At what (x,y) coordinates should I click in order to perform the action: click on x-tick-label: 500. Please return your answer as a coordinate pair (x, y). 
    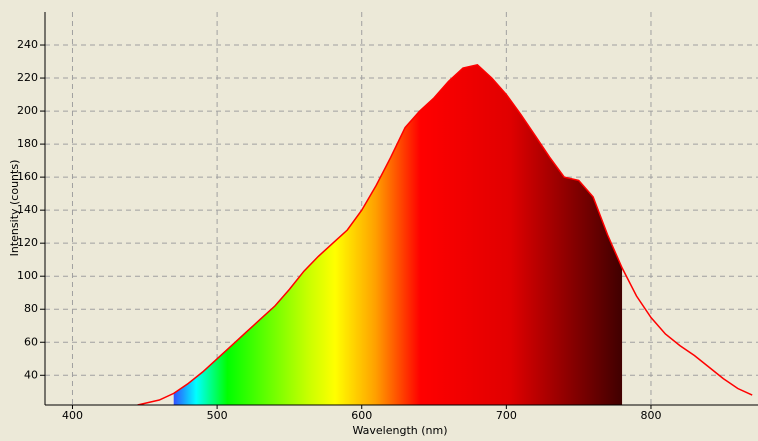
    Looking at the image, I should click on (217, 415).